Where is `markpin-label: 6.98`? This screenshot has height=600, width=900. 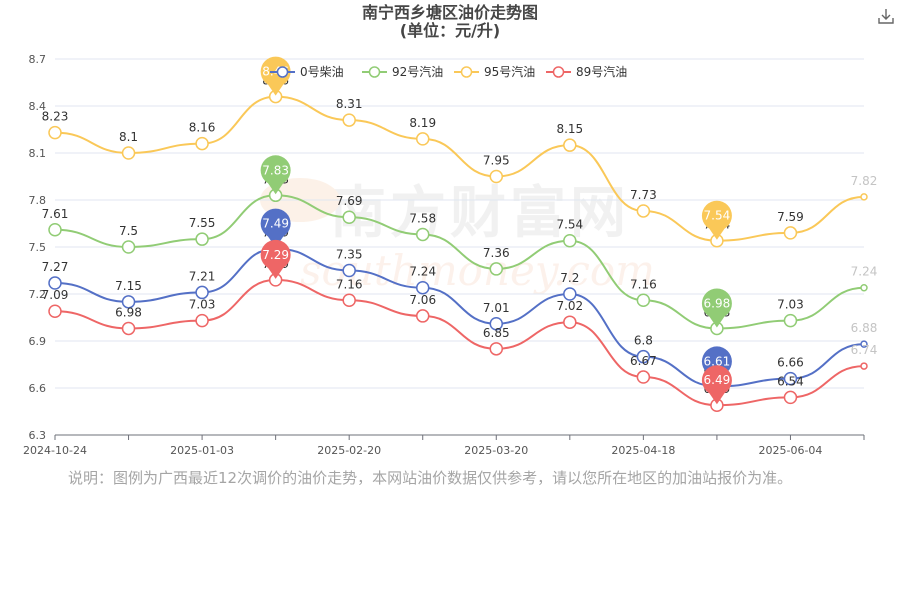 markpin-label: 6.98 is located at coordinates (717, 303).